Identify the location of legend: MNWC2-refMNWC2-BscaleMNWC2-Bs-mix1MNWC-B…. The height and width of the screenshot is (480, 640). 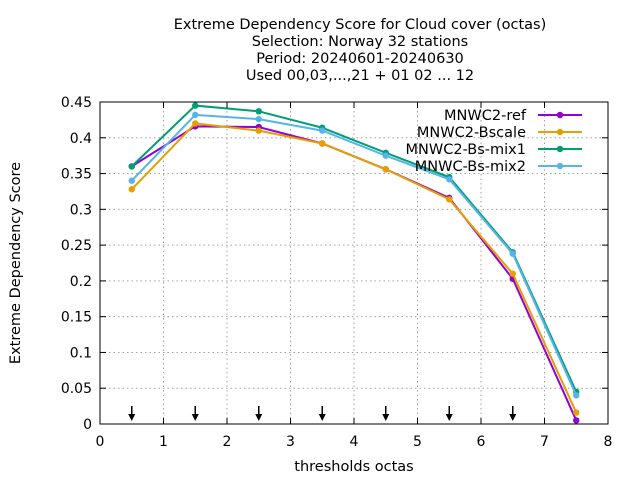
(494, 141).